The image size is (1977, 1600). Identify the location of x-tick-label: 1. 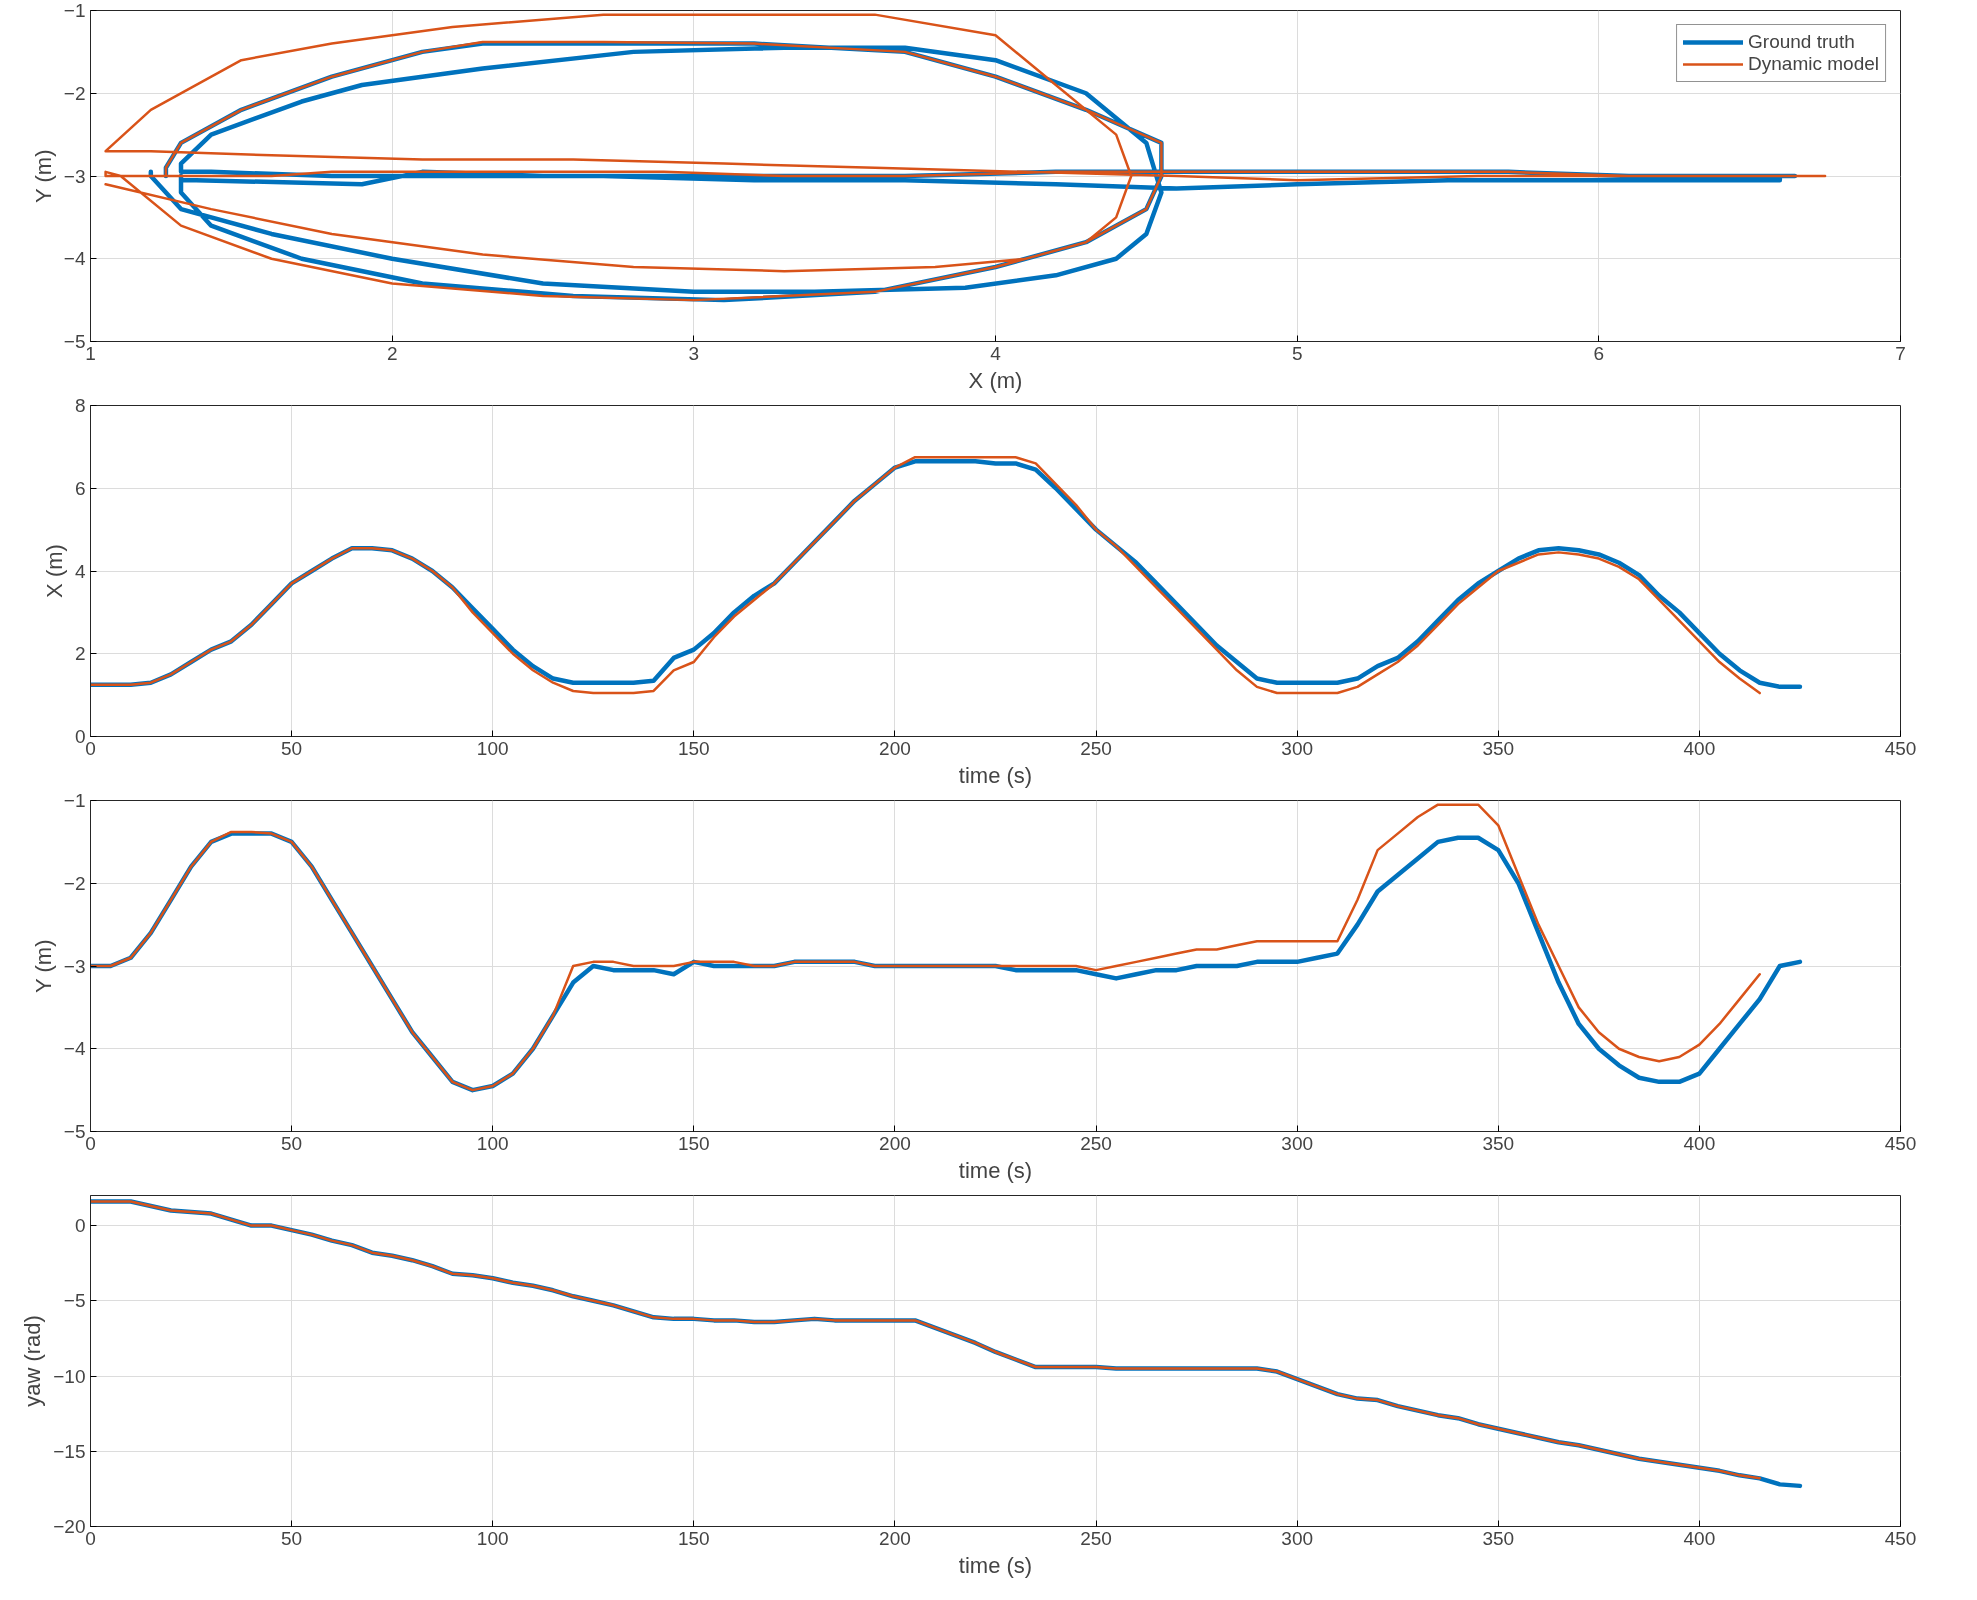
(90, 353).